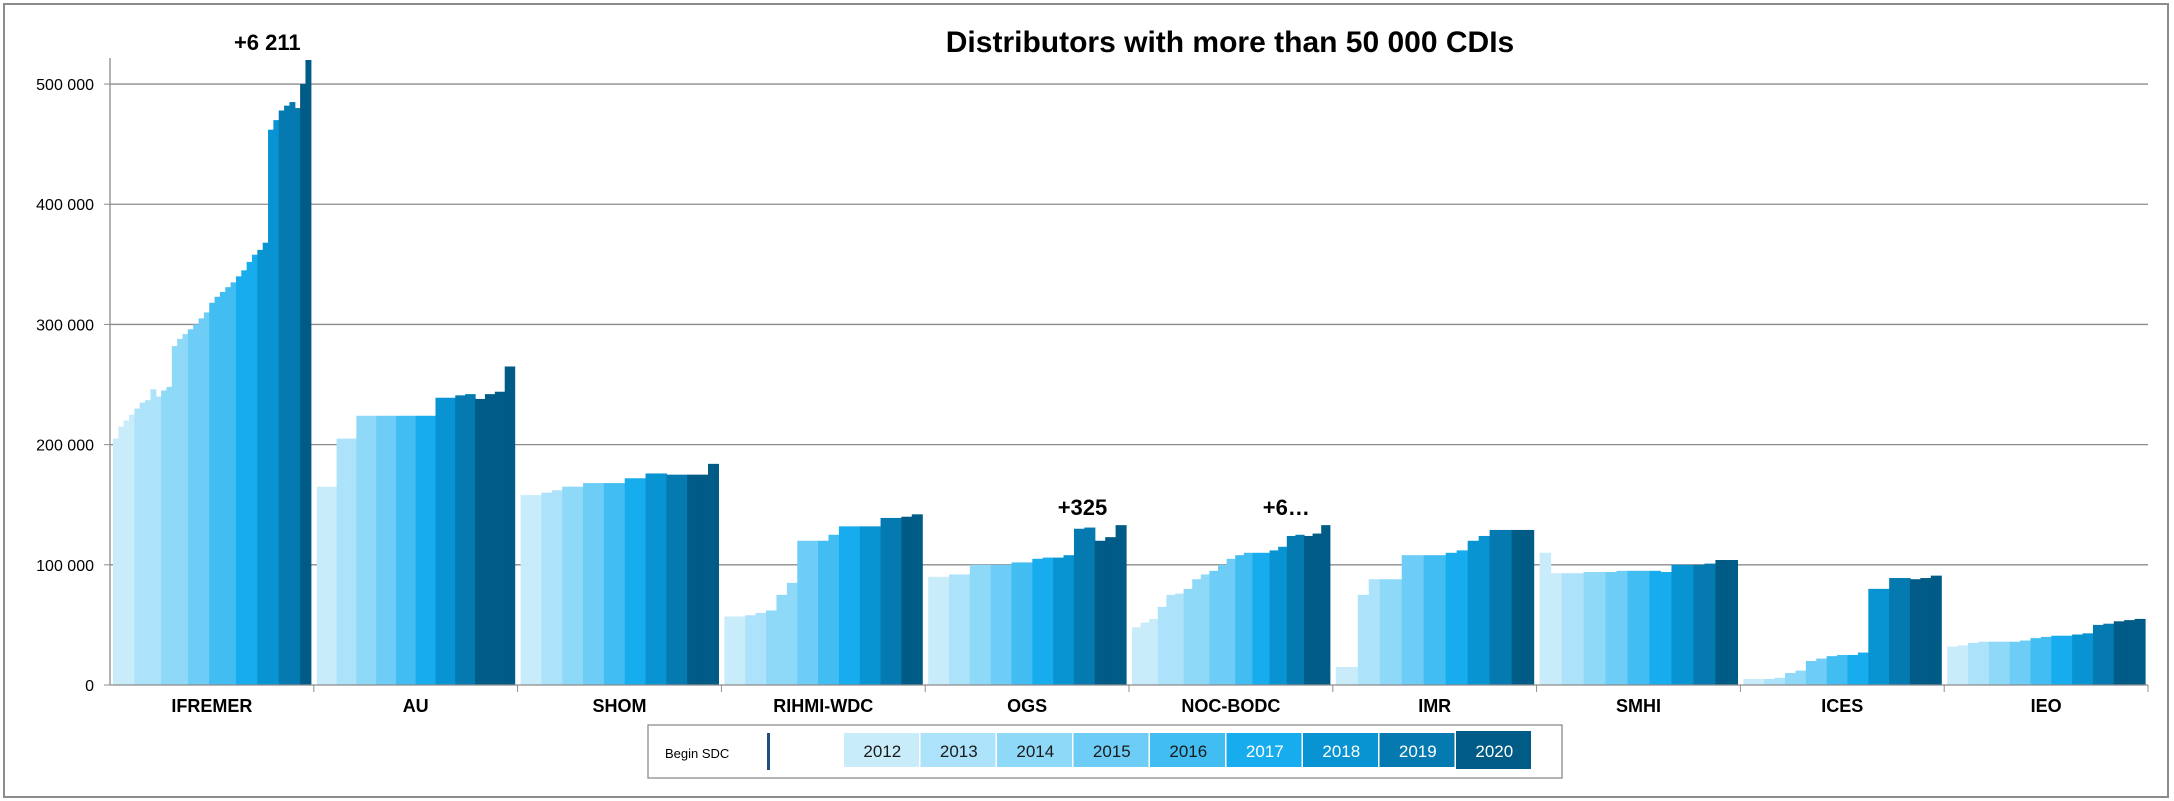 The width and height of the screenshot is (2174, 801). I want to click on legend-year-label: 2018, so click(1341, 751).